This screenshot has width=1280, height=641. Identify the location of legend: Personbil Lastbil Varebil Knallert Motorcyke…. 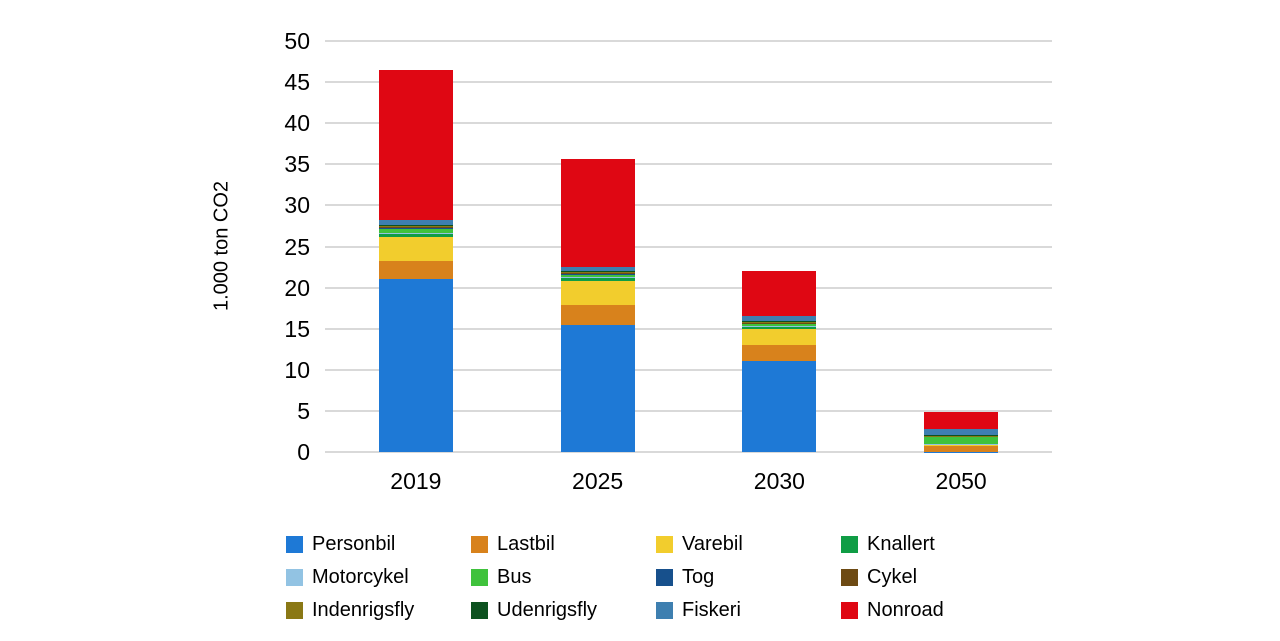
(656, 577).